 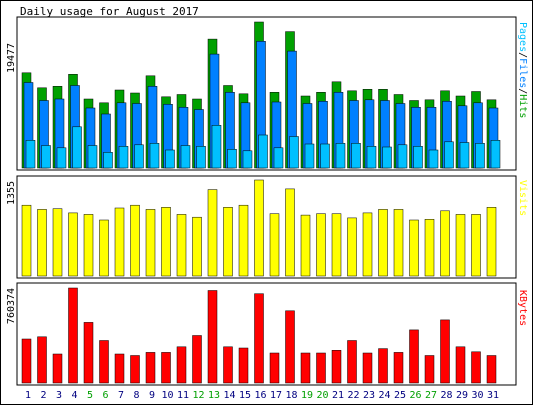 I want to click on x-tick-label-20: 20, so click(x=322, y=395).